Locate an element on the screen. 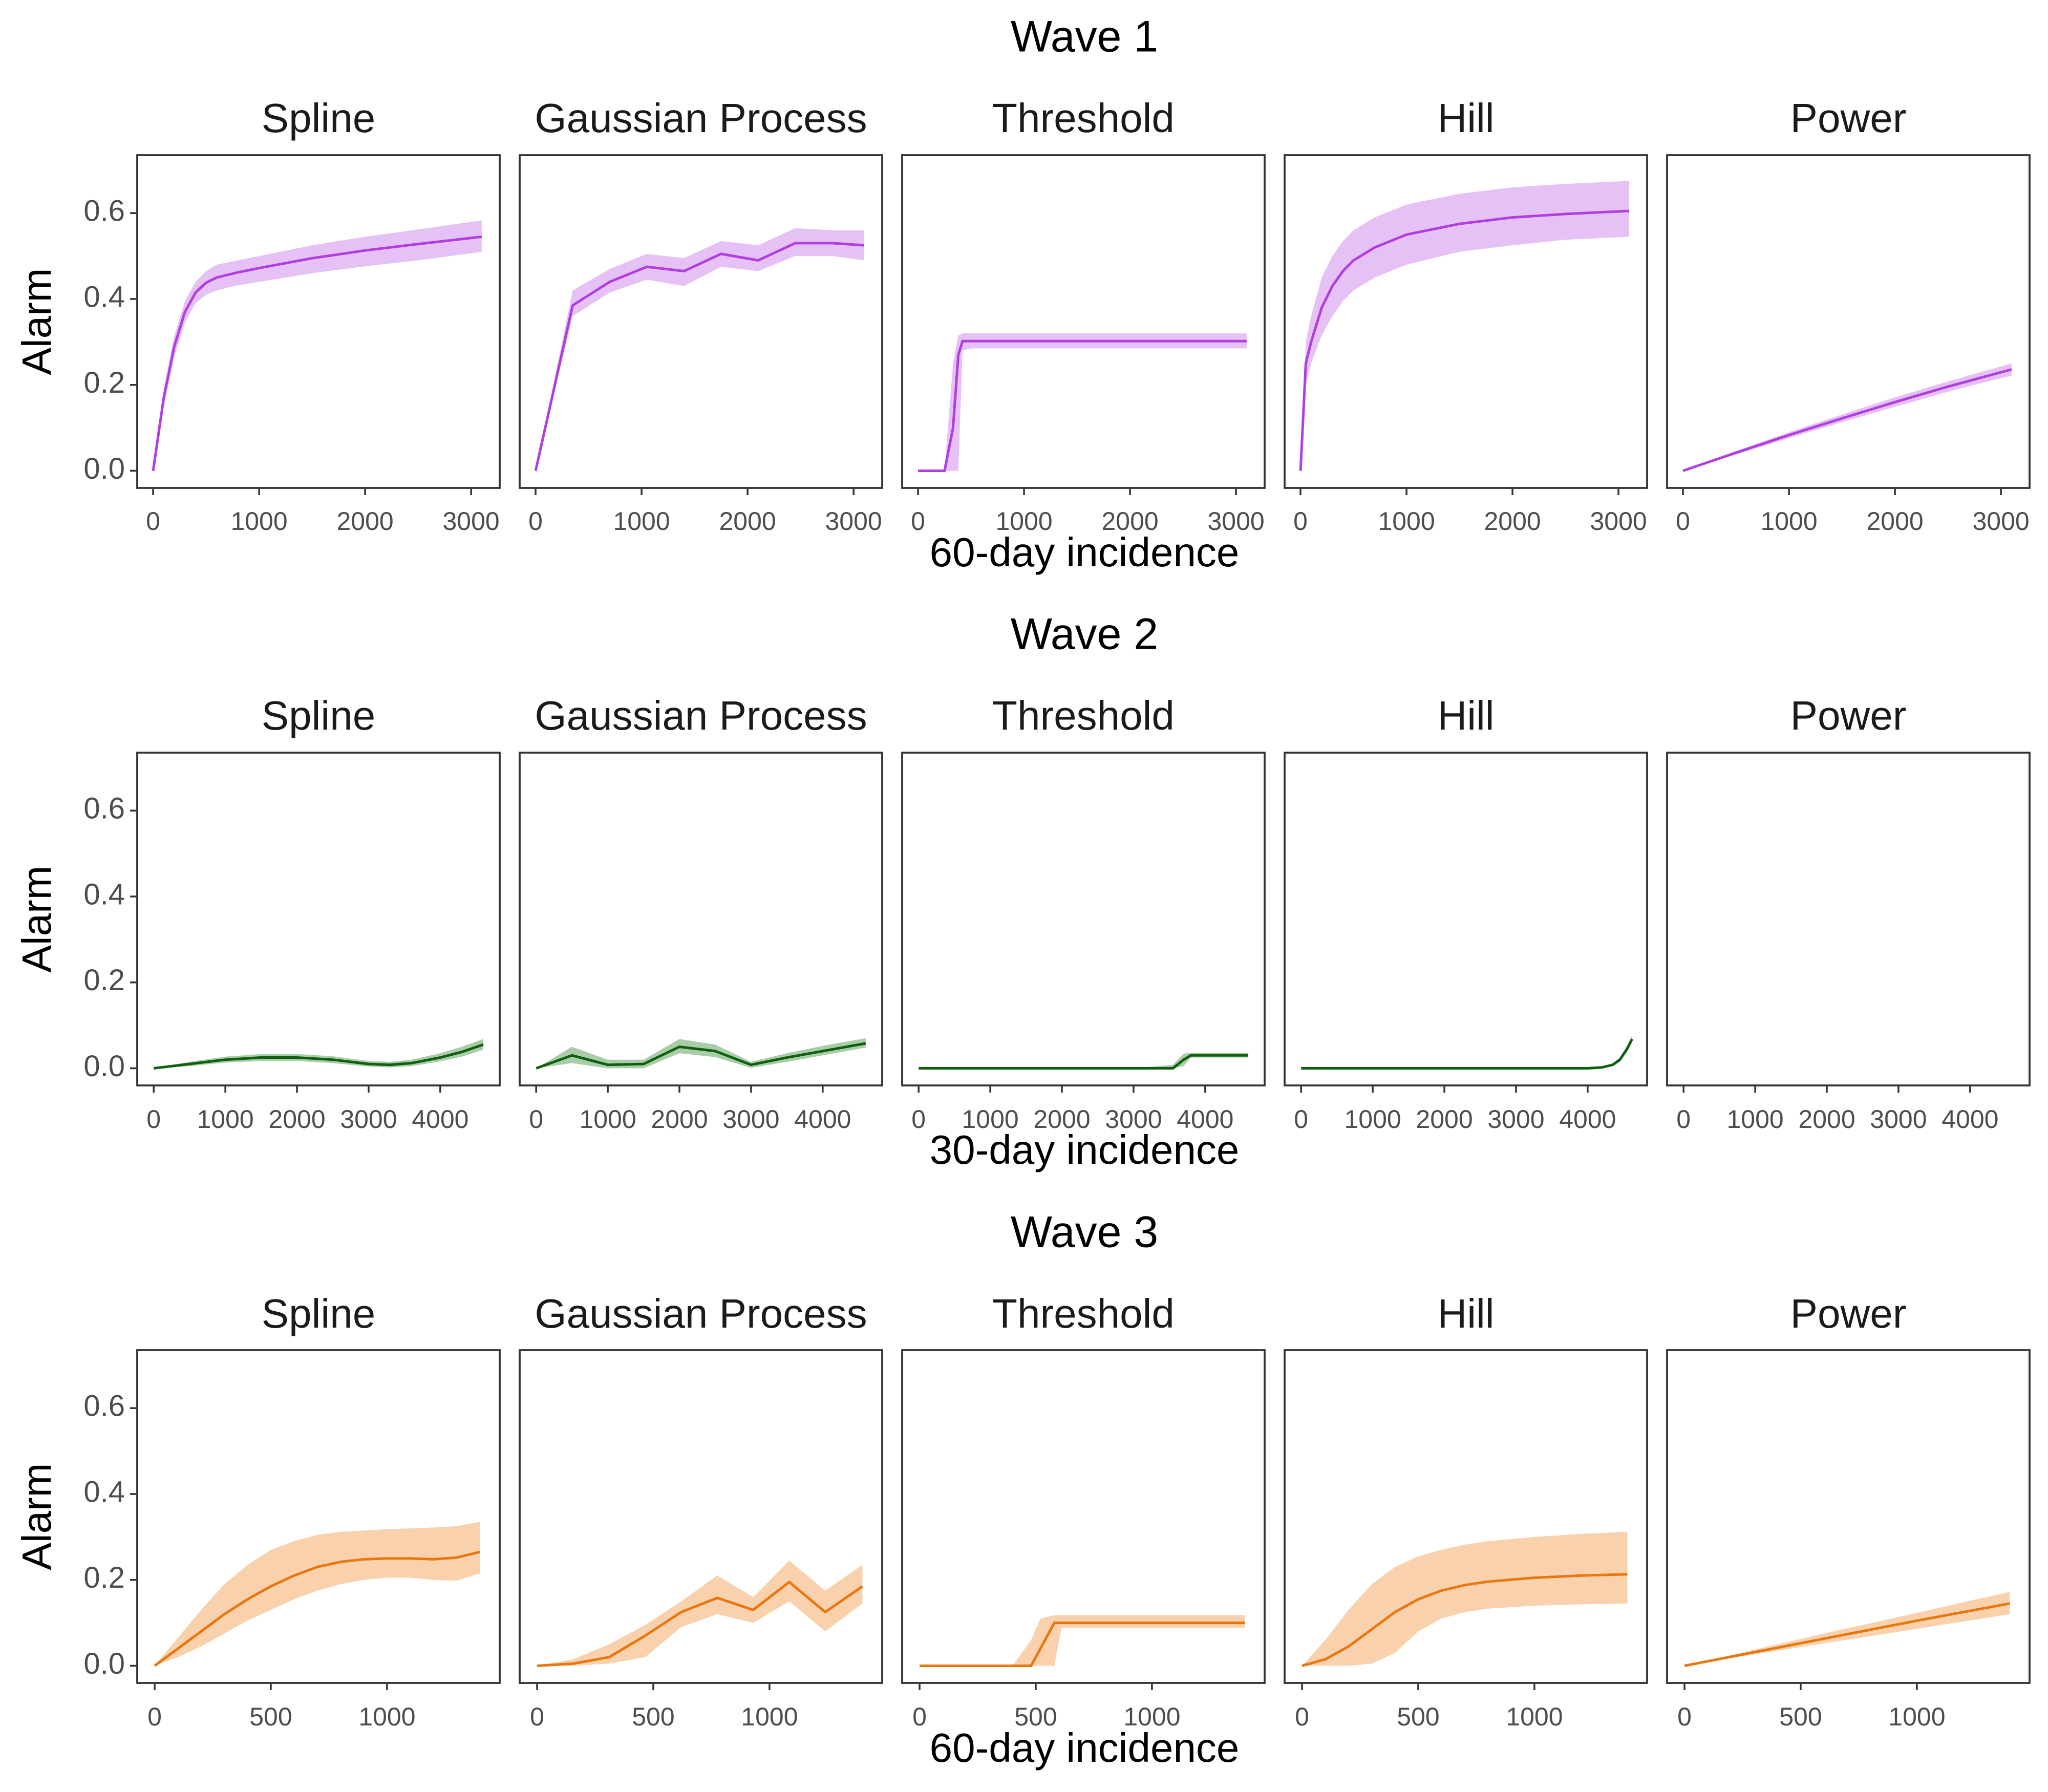 The height and width of the screenshot is (1792, 2048). wave-title: Wave 1 is located at coordinates (1084, 36).